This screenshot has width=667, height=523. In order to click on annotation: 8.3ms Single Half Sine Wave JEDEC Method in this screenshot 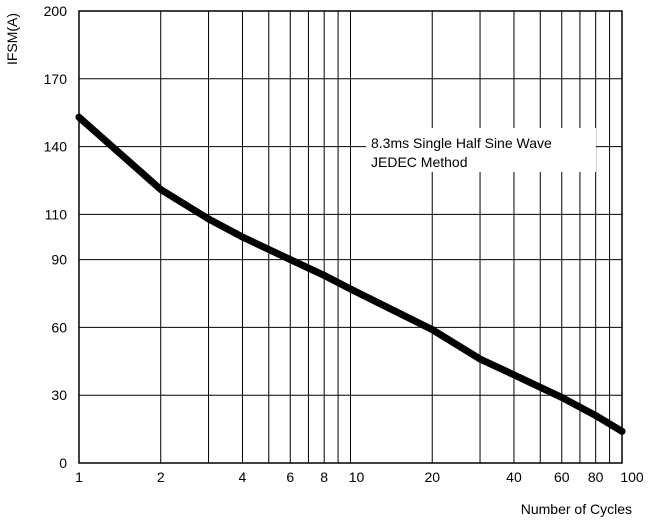, I will do `click(481, 150)`.